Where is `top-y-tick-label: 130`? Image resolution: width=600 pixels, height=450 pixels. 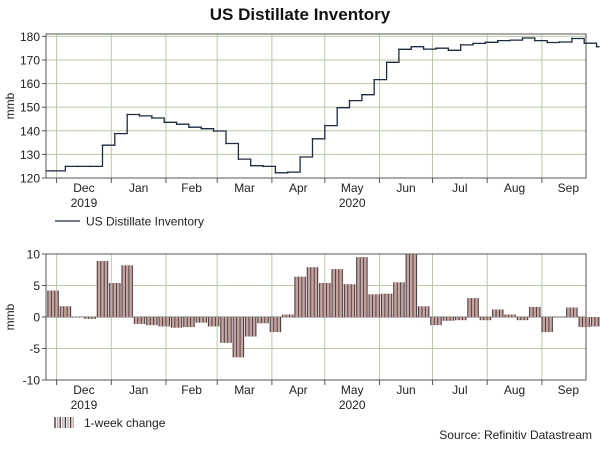 top-y-tick-label: 130 is located at coordinates (30, 155).